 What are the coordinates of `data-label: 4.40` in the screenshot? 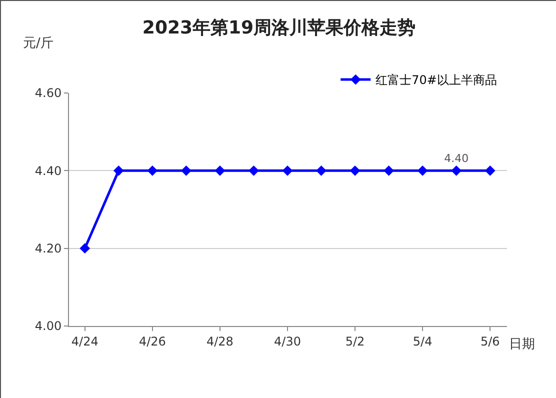 It's located at (456, 158).